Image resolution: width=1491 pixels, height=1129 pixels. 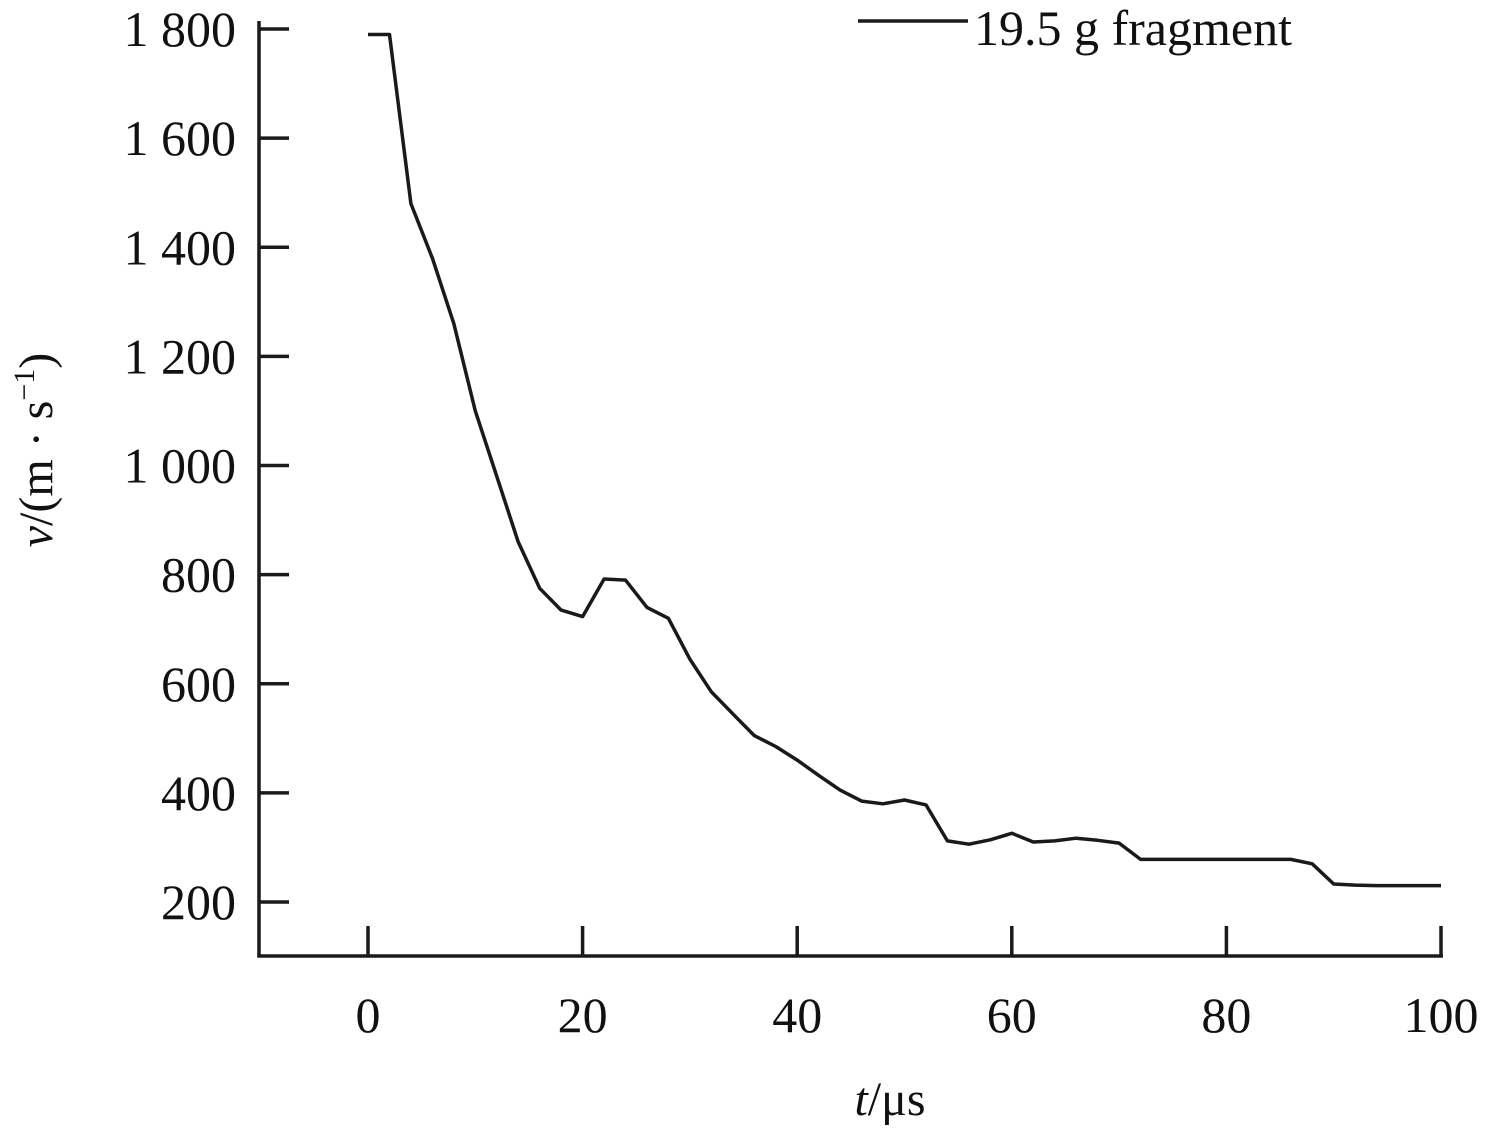 What do you see at coordinates (797, 1015) in the screenshot?
I see `x-tick-label: 40` at bounding box center [797, 1015].